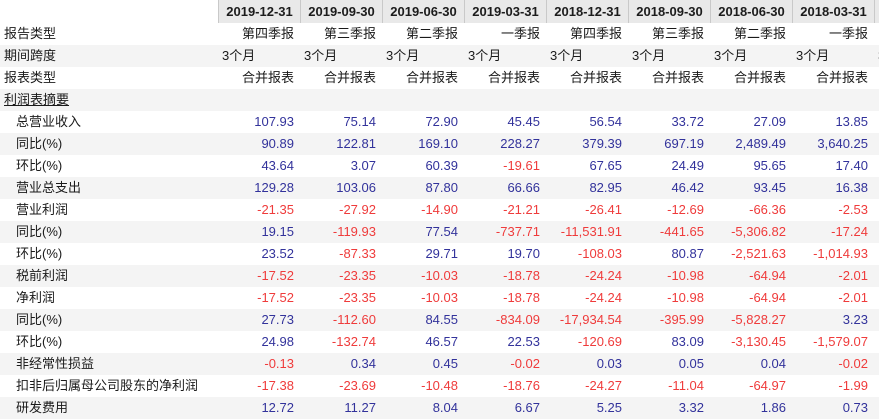  I want to click on header-date-cell: 2019-12-31, so click(259, 11).